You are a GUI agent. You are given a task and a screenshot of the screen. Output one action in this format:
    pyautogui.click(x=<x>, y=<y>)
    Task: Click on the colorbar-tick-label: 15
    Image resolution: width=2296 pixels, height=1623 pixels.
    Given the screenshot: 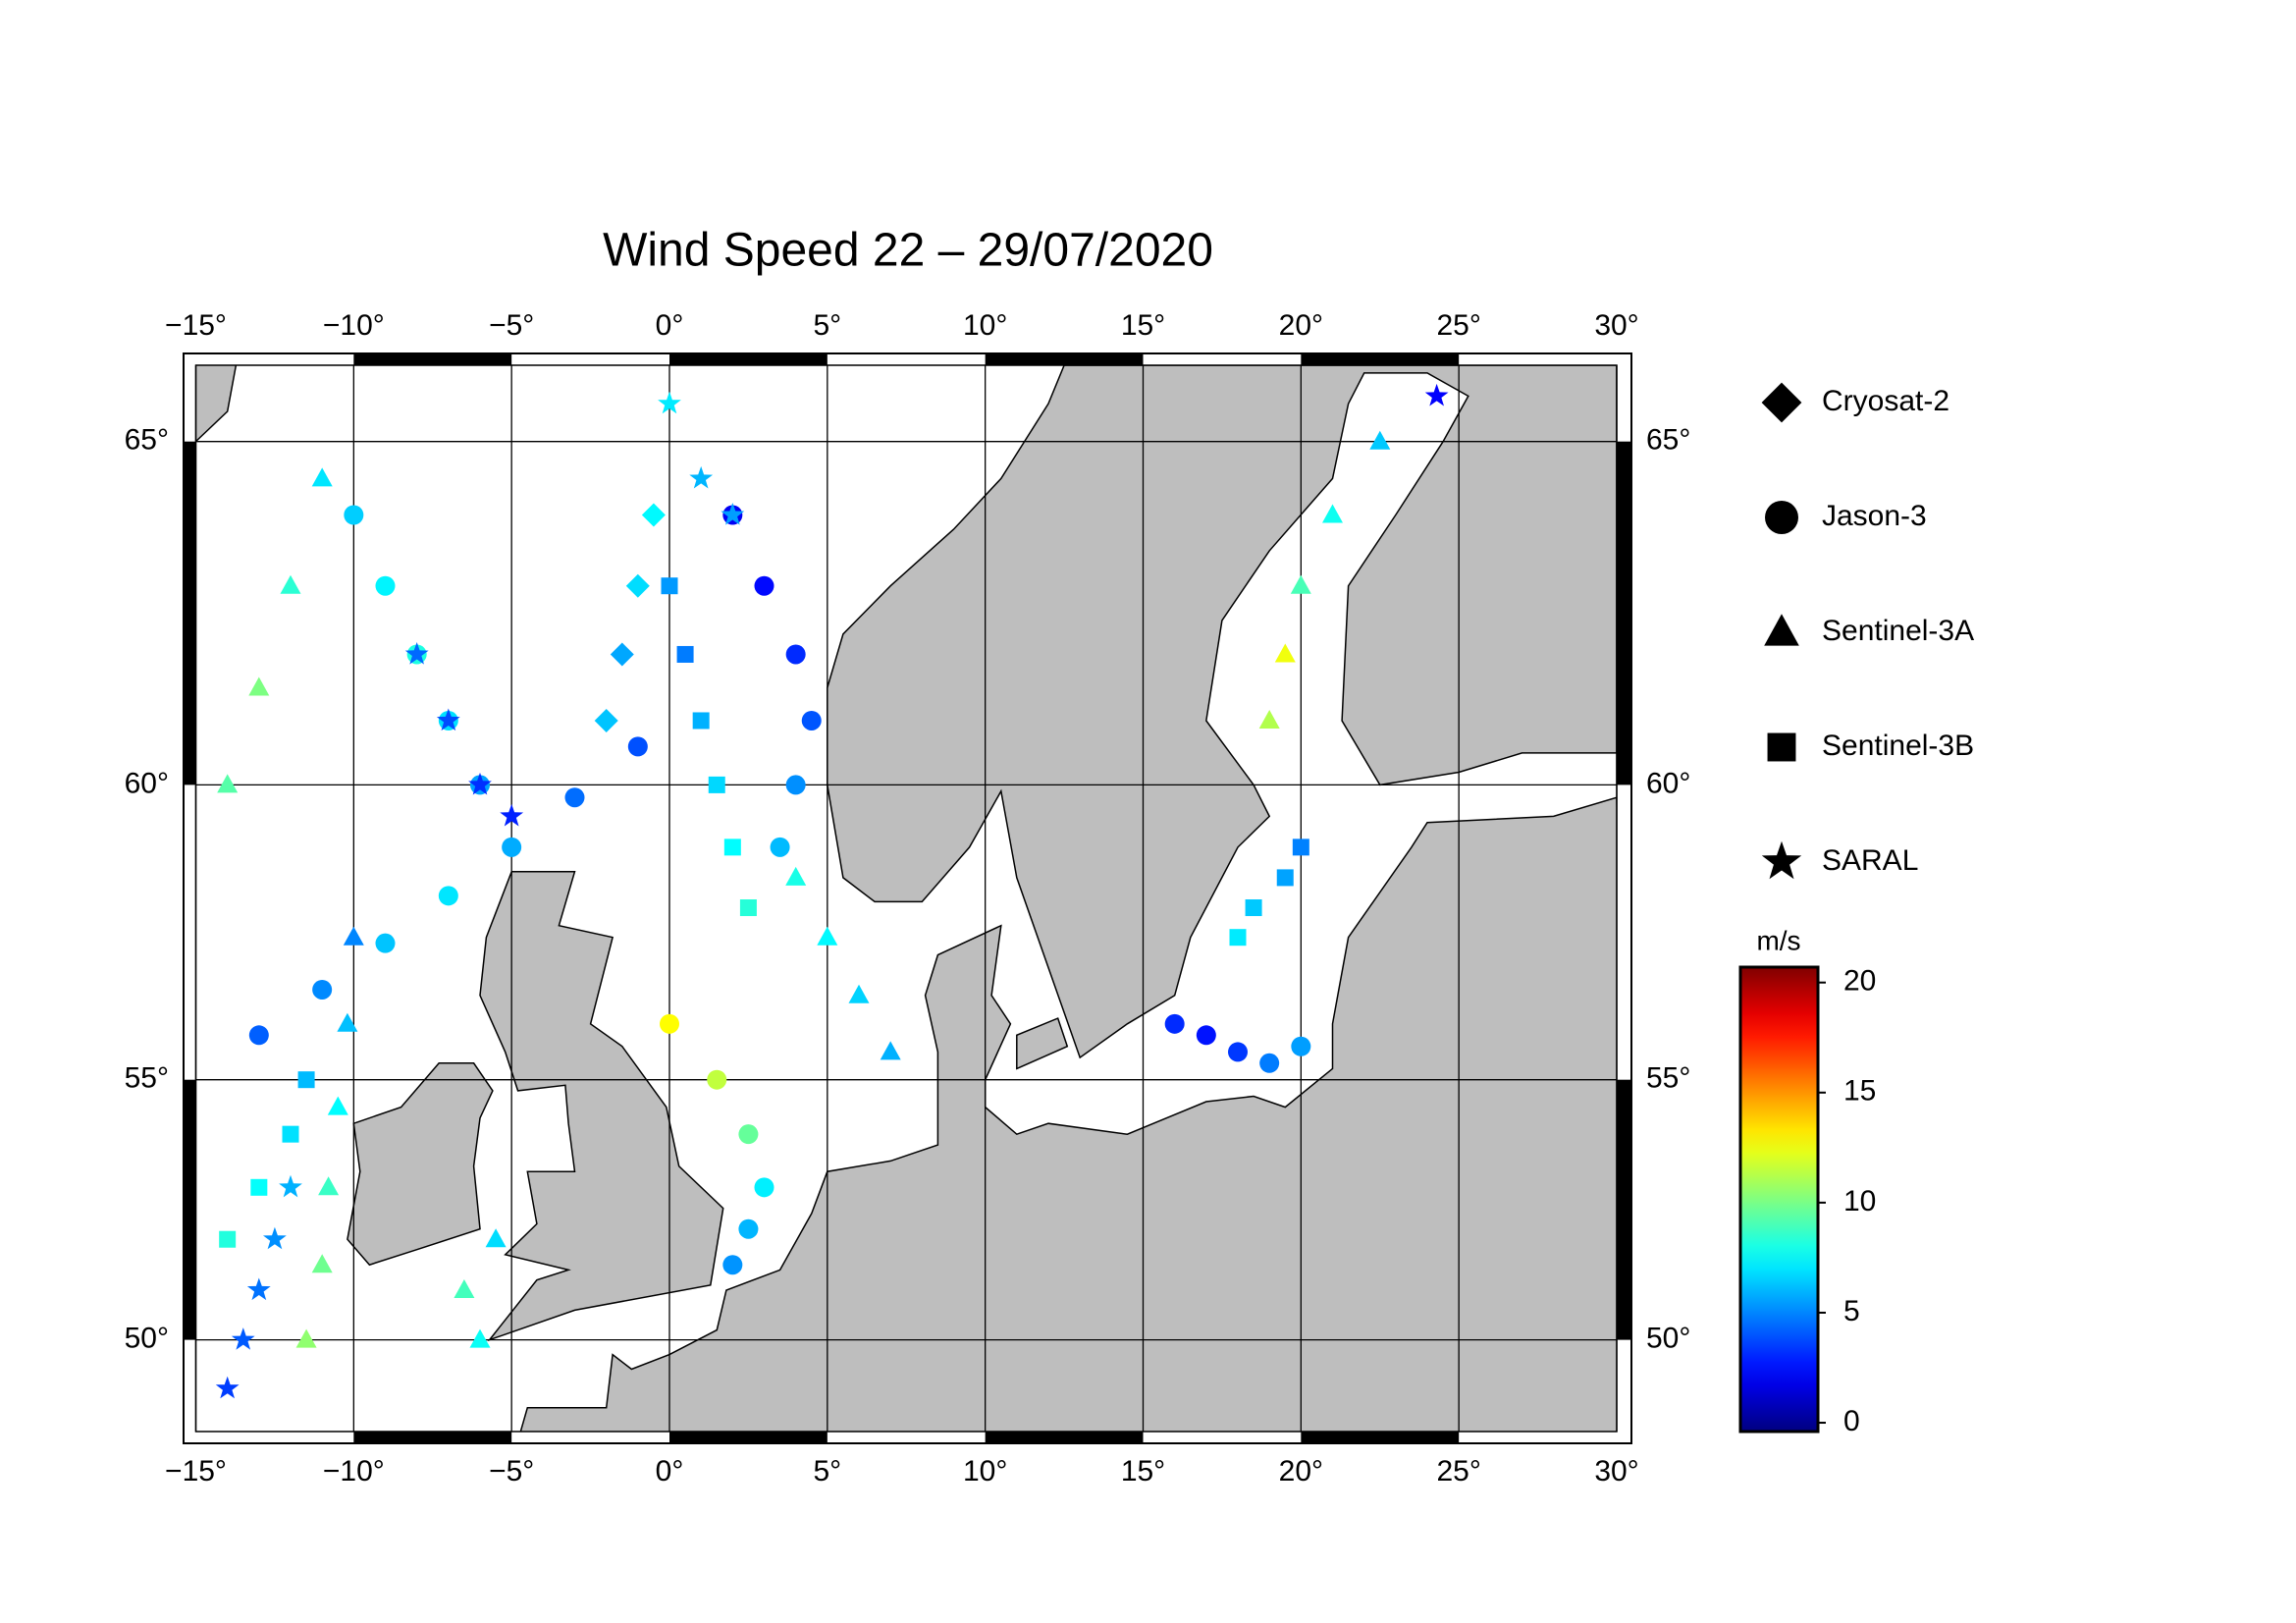 What is the action you would take?
    pyautogui.click(x=1860, y=1091)
    